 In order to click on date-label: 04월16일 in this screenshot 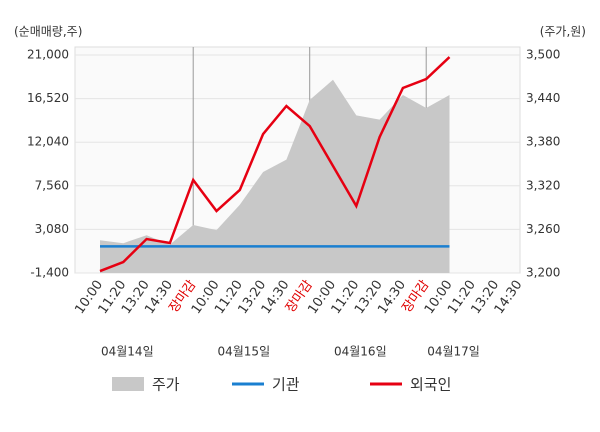, I will do `click(360, 352)`.